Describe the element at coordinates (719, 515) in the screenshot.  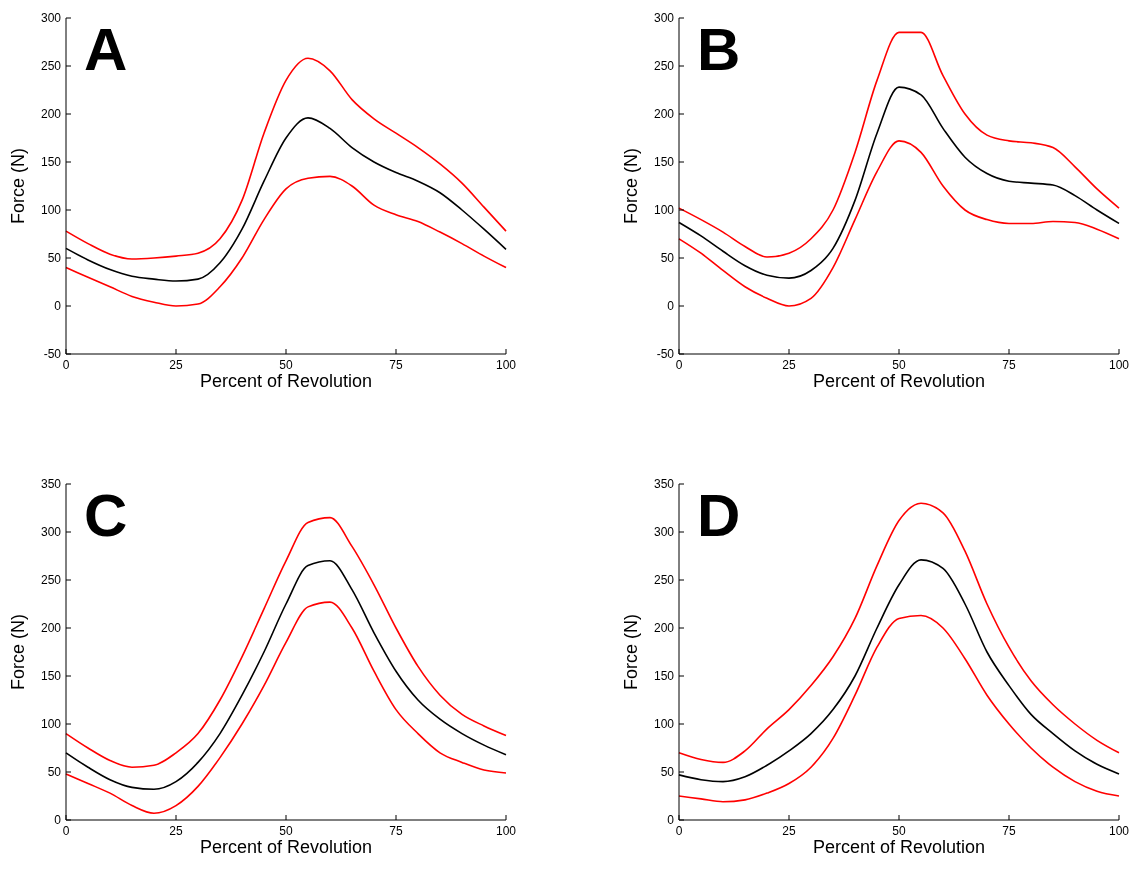
I see `chart-title: D` at that location.